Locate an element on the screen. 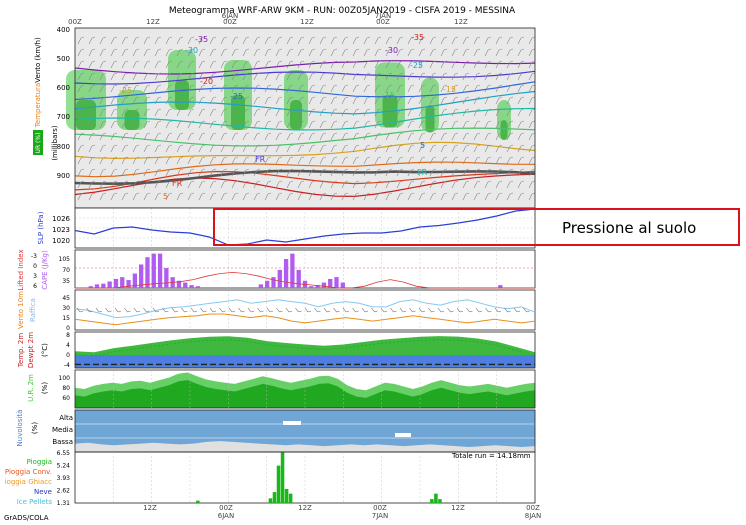 This screenshot has width=746, height=525. contour-label: -20 is located at coordinates (206, 81).